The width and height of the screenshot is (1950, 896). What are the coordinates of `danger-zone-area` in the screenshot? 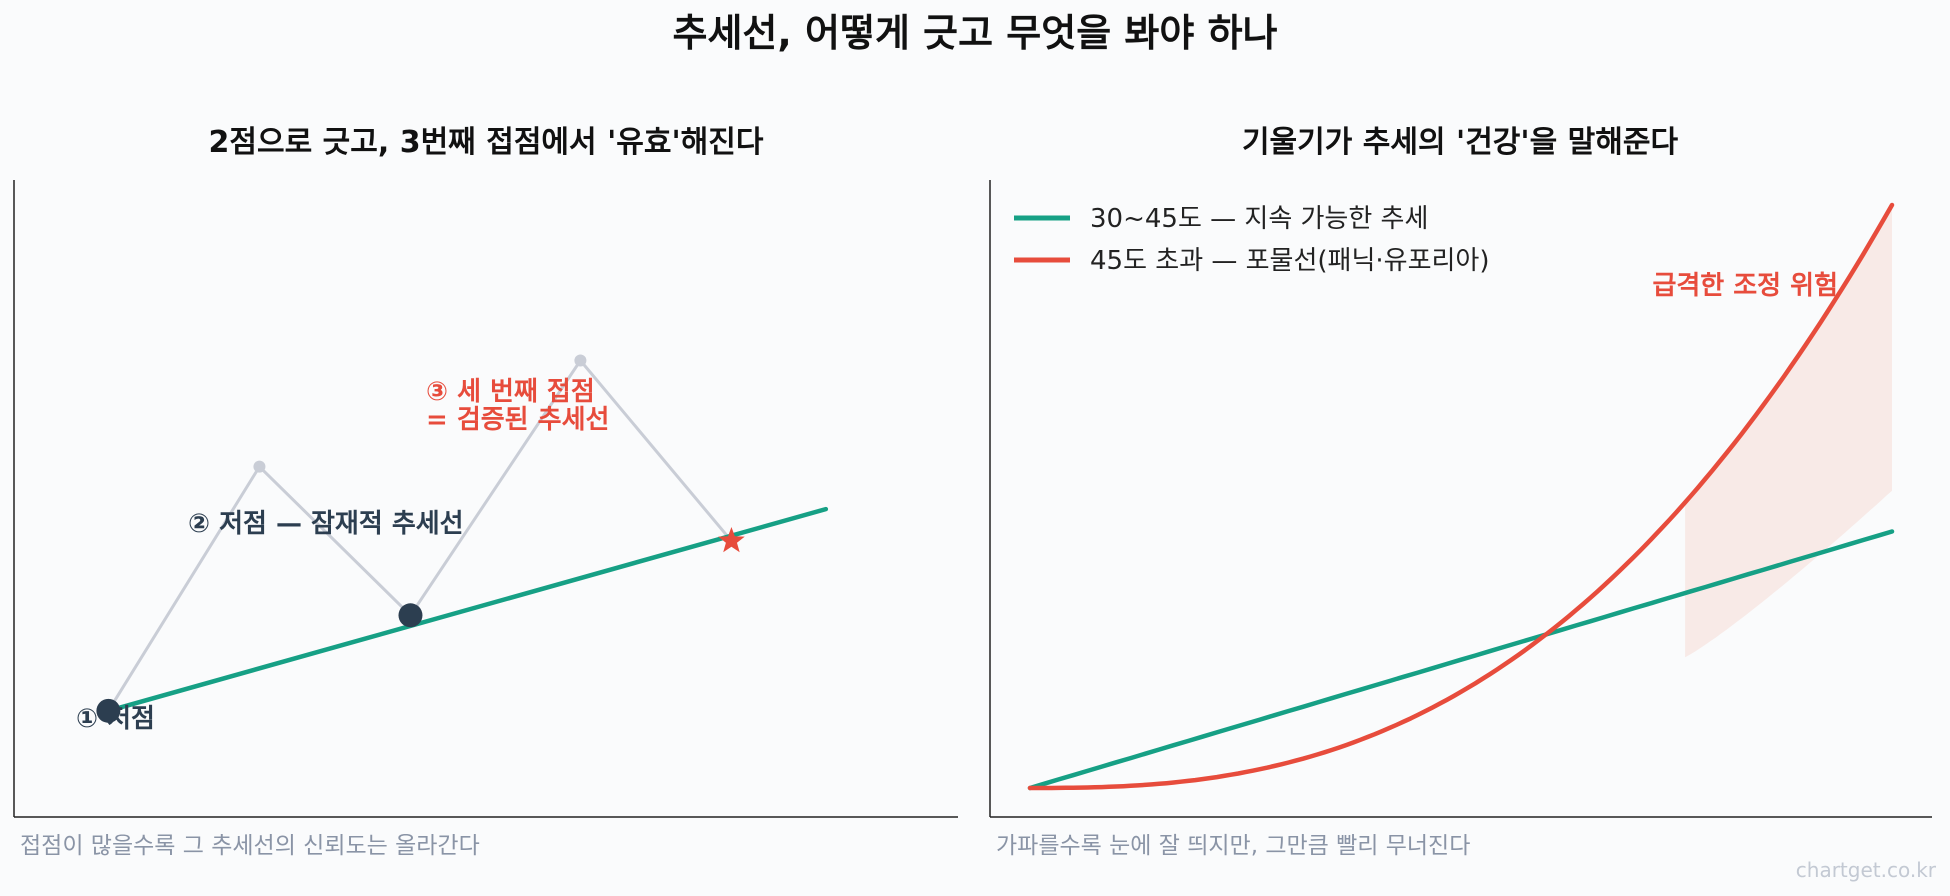 It's located at (1788, 431).